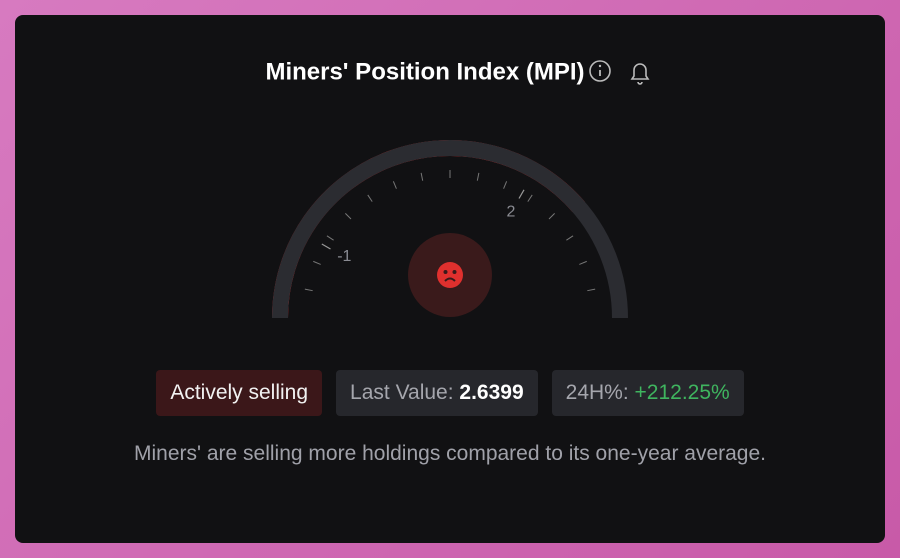 The image size is (900, 558). I want to click on sad-face, so click(450, 275).